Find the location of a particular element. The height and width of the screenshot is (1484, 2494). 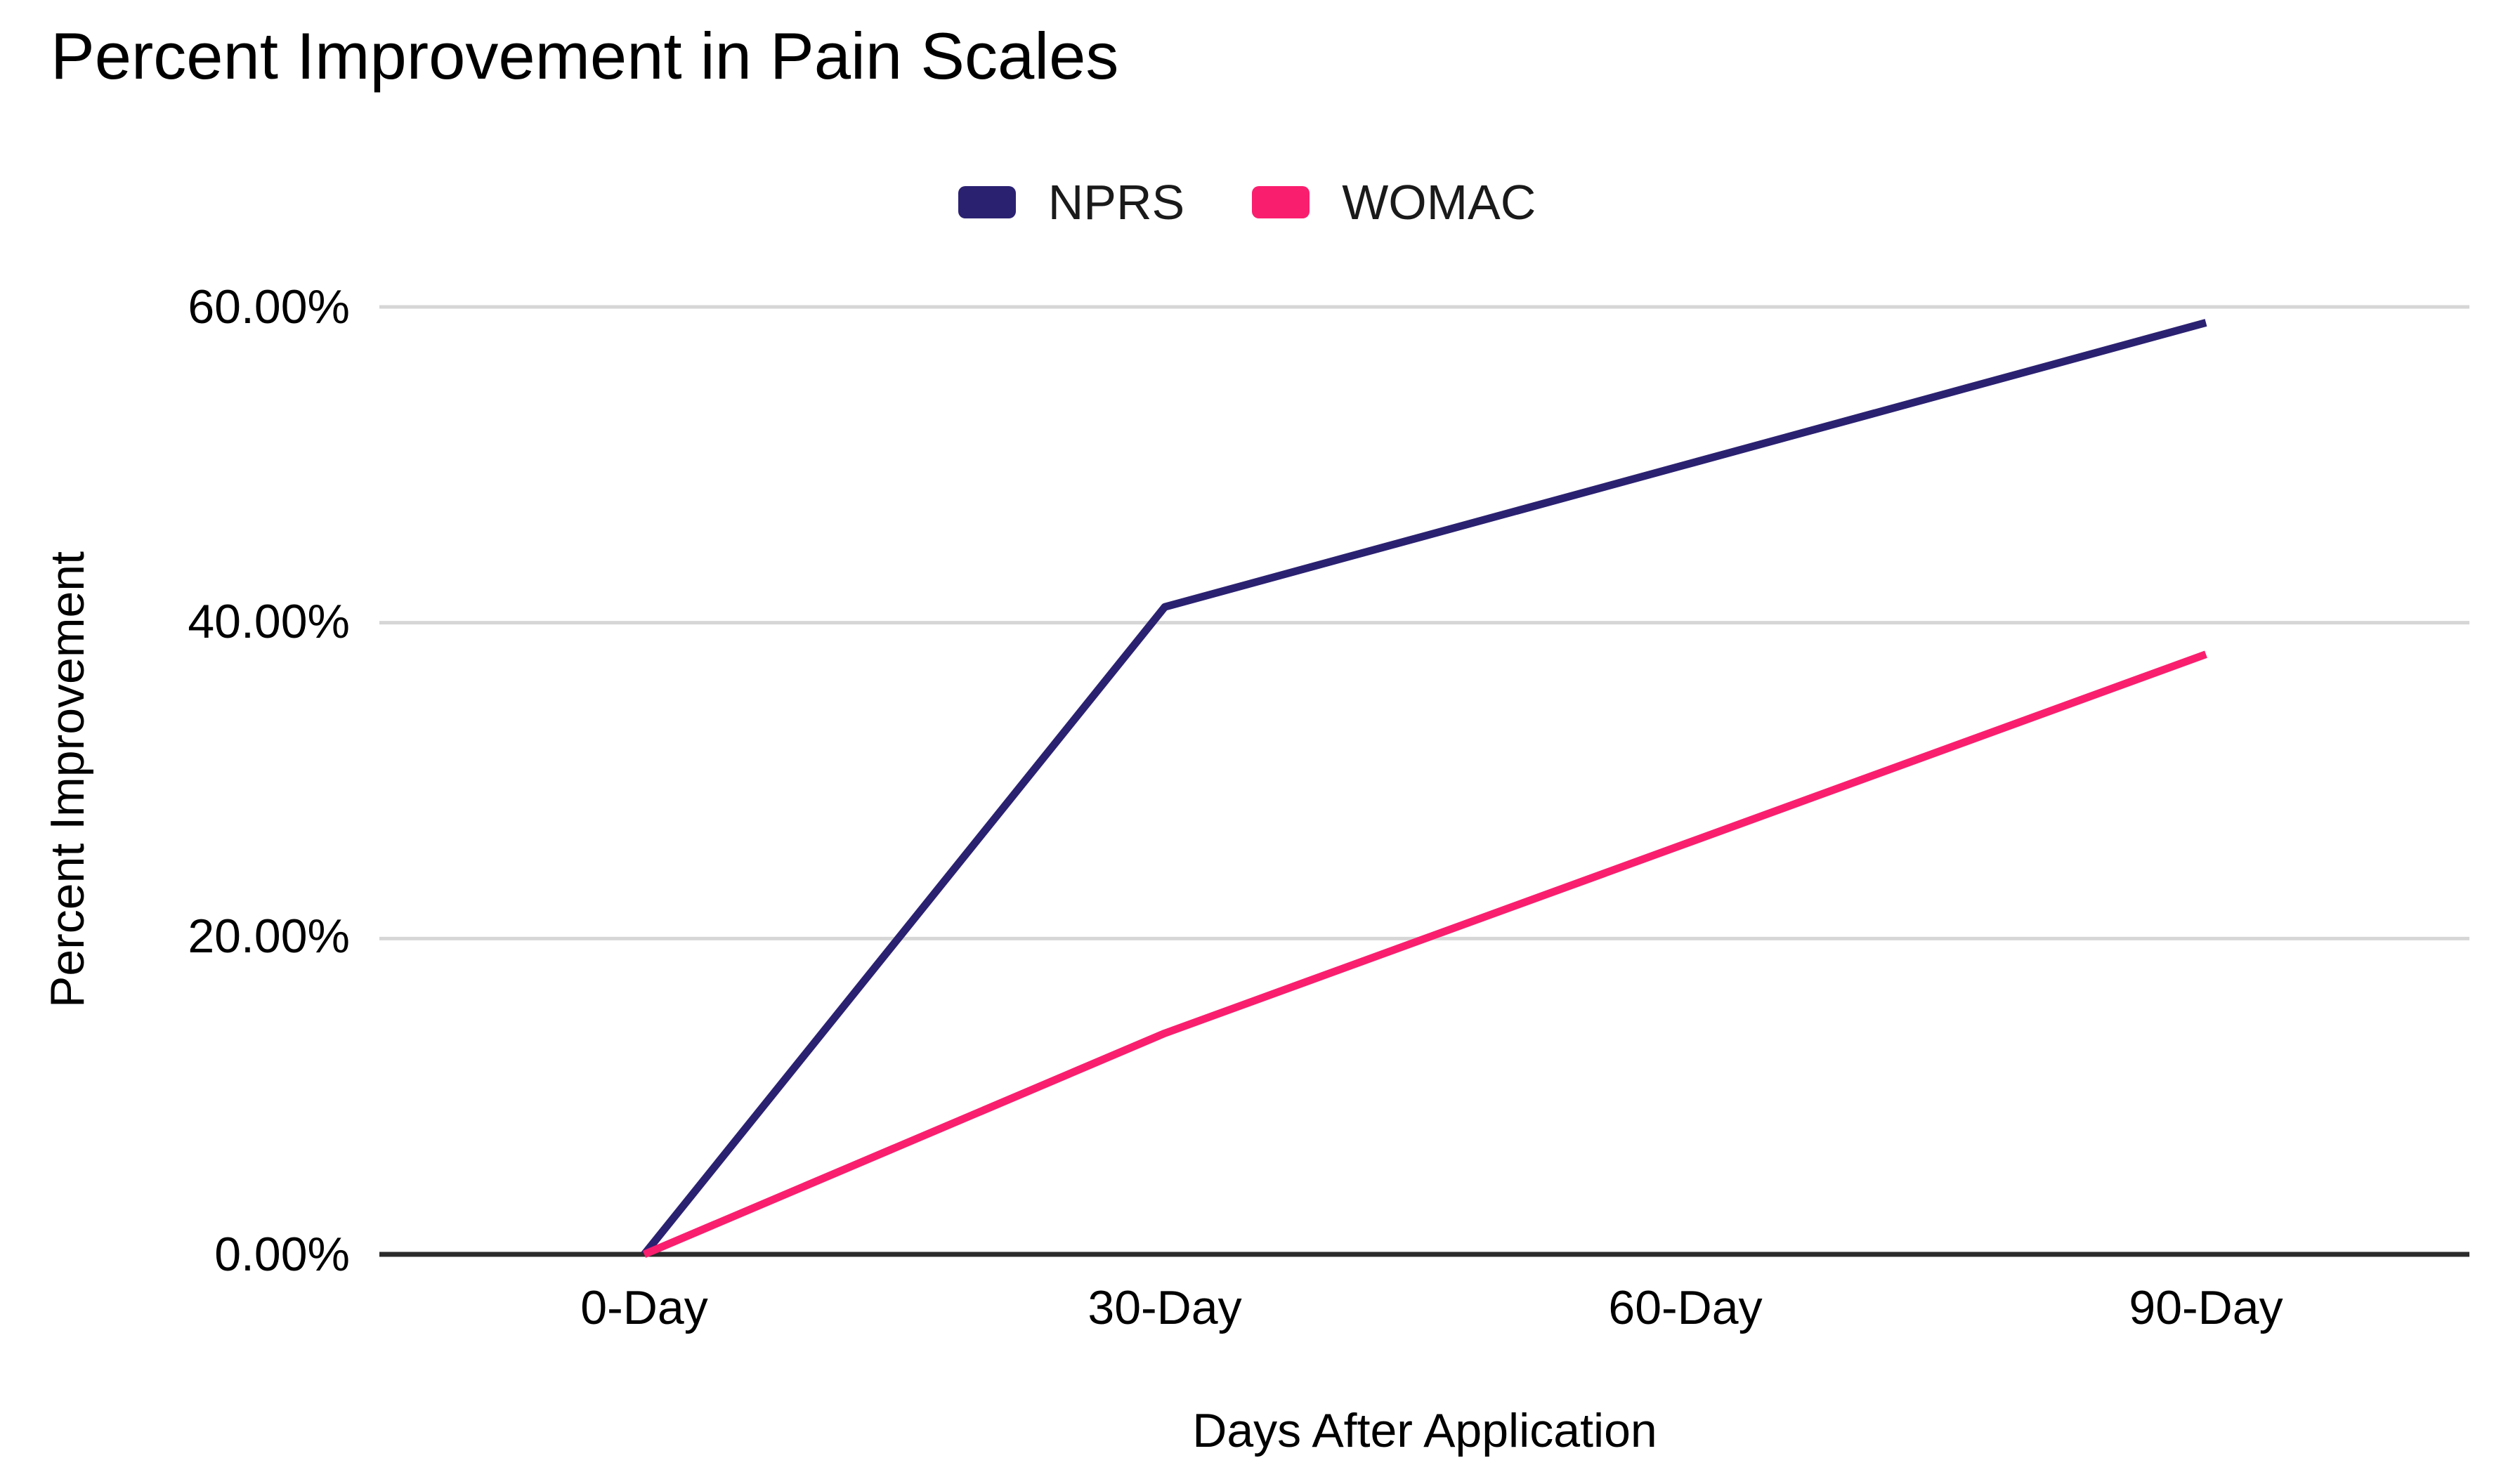

ytick-label-0: 0.00% is located at coordinates (282, 1254).